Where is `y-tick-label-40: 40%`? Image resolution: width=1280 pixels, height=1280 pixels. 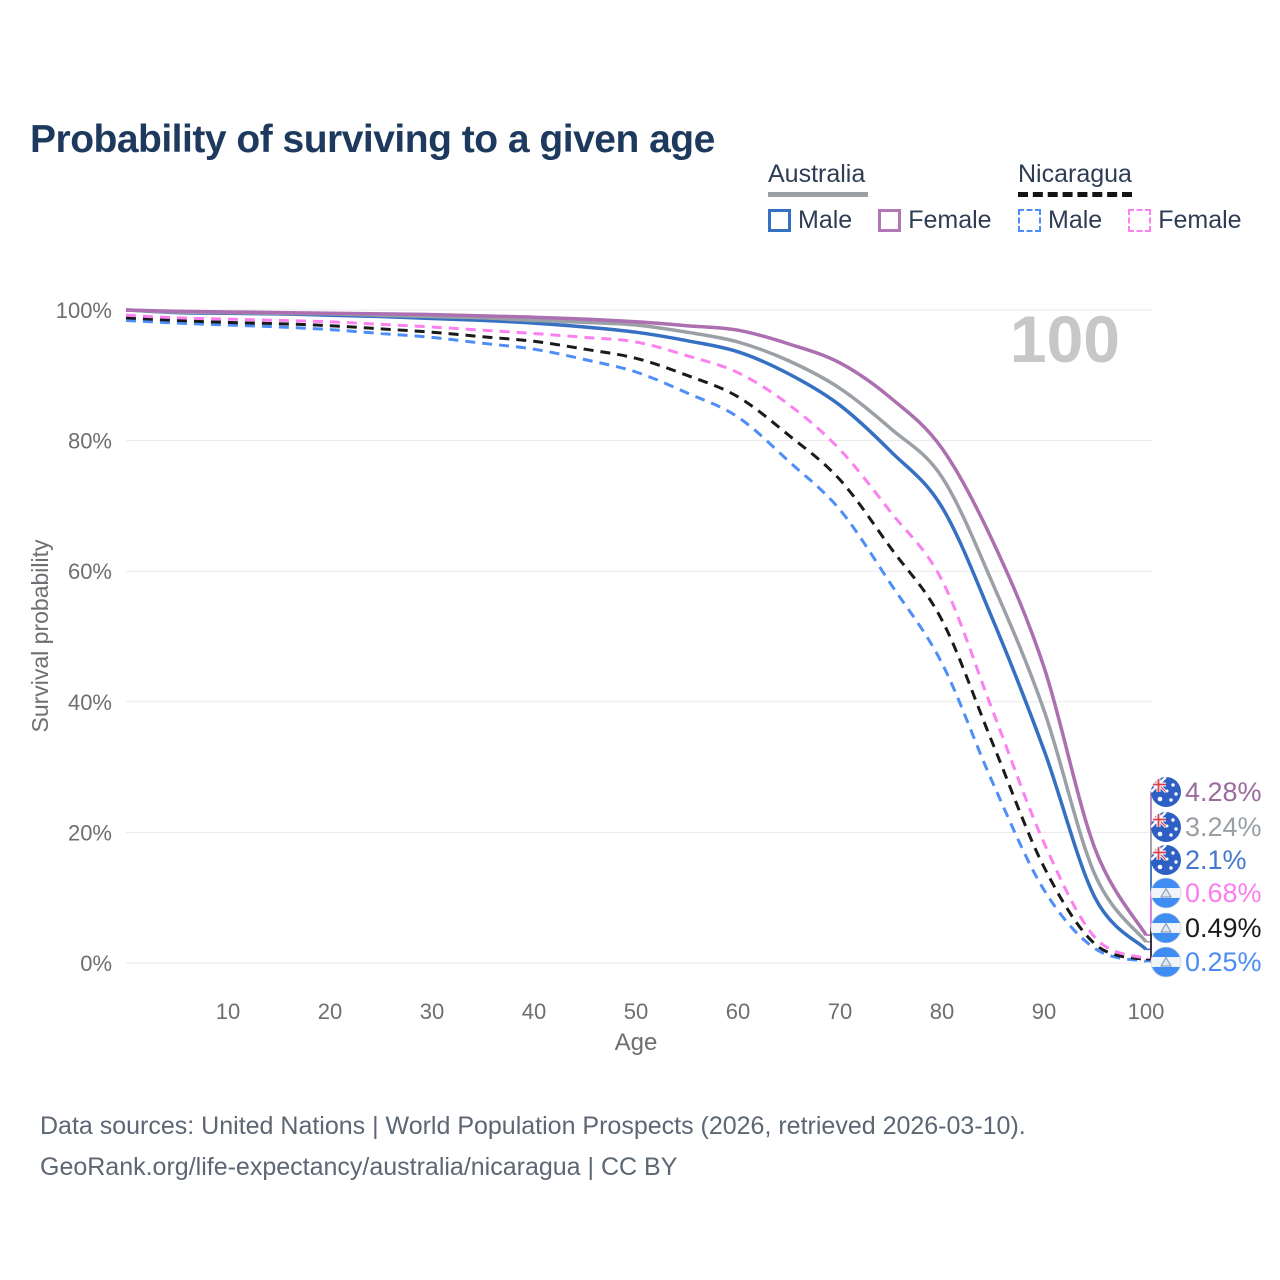
y-tick-label-40: 40% is located at coordinates (90, 702).